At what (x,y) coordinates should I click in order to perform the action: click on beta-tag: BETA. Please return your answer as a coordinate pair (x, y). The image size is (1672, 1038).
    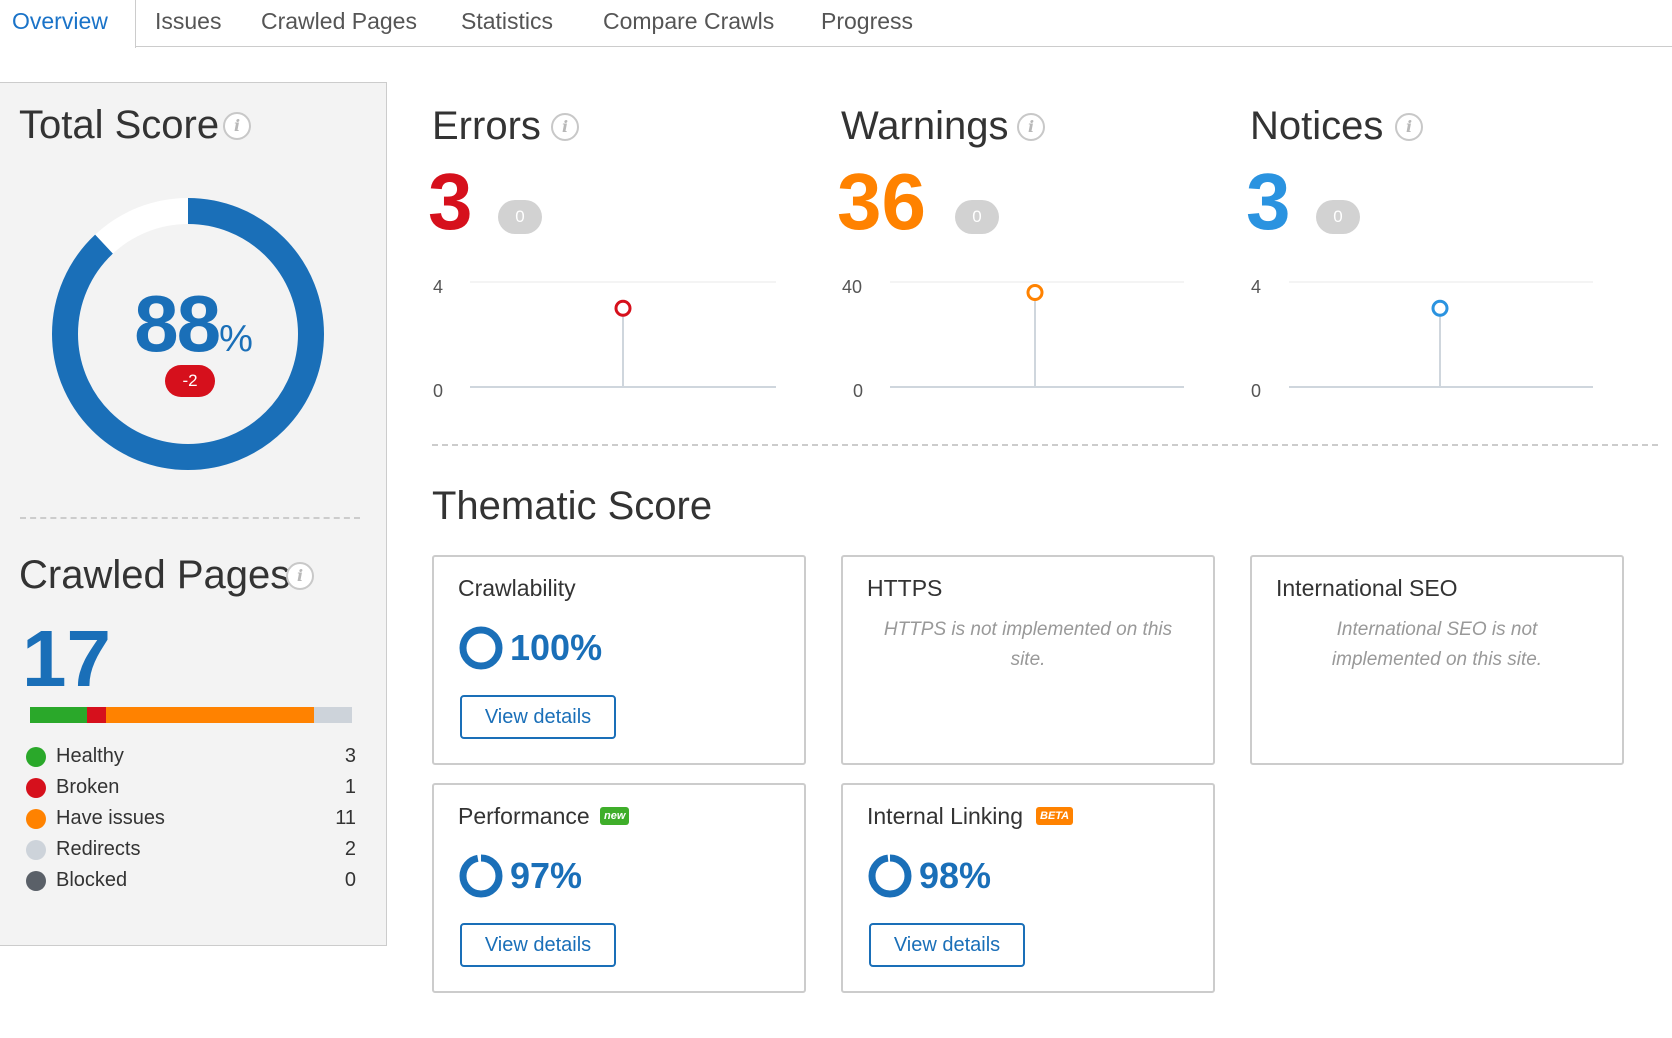
    Looking at the image, I should click on (1055, 816).